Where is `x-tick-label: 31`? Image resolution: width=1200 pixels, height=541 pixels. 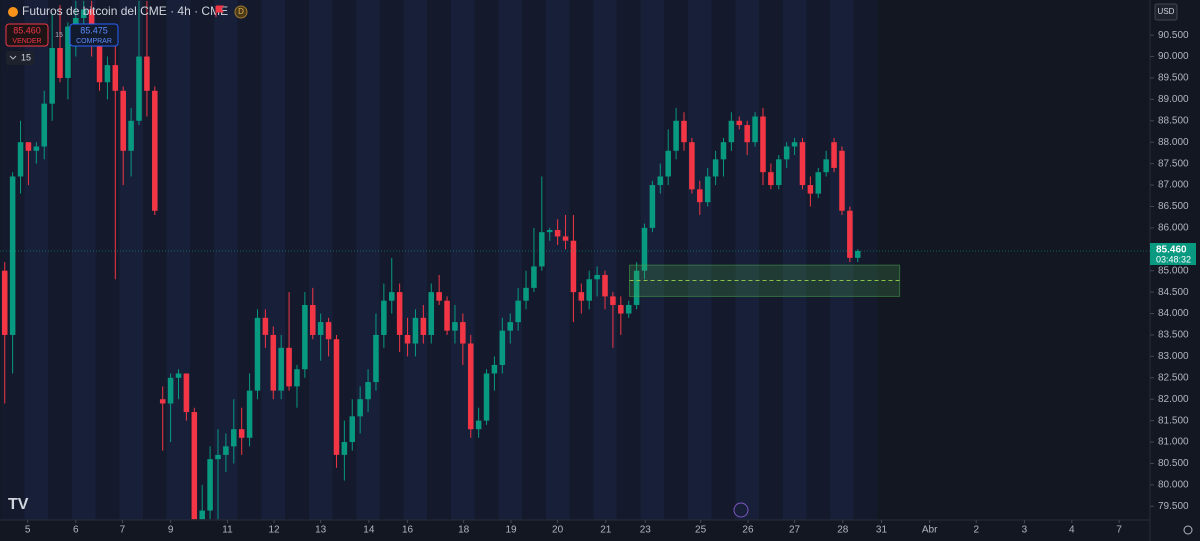
x-tick-label: 31 is located at coordinates (882, 530).